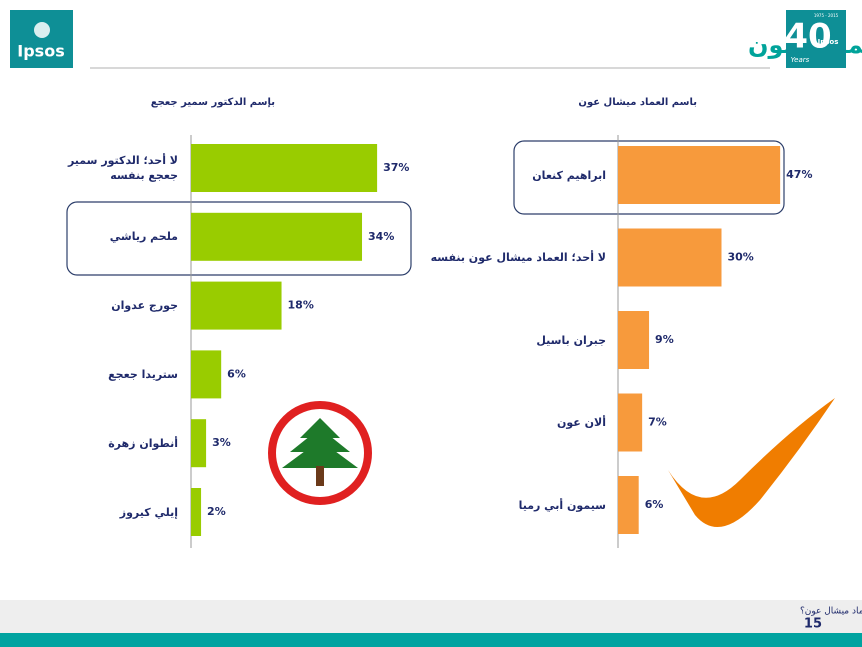  Describe the element at coordinates (826, 15) in the screenshot. I see `logo-period: 1975 - 2015` at that location.